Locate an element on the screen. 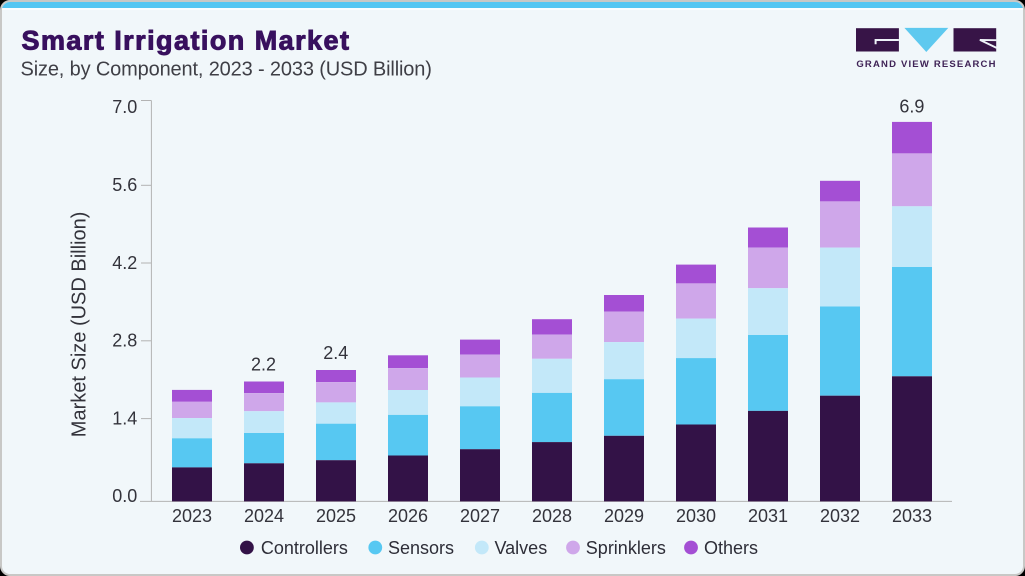 This screenshot has height=576, width=1025. svg-text: 0.0 is located at coordinates (124, 496).